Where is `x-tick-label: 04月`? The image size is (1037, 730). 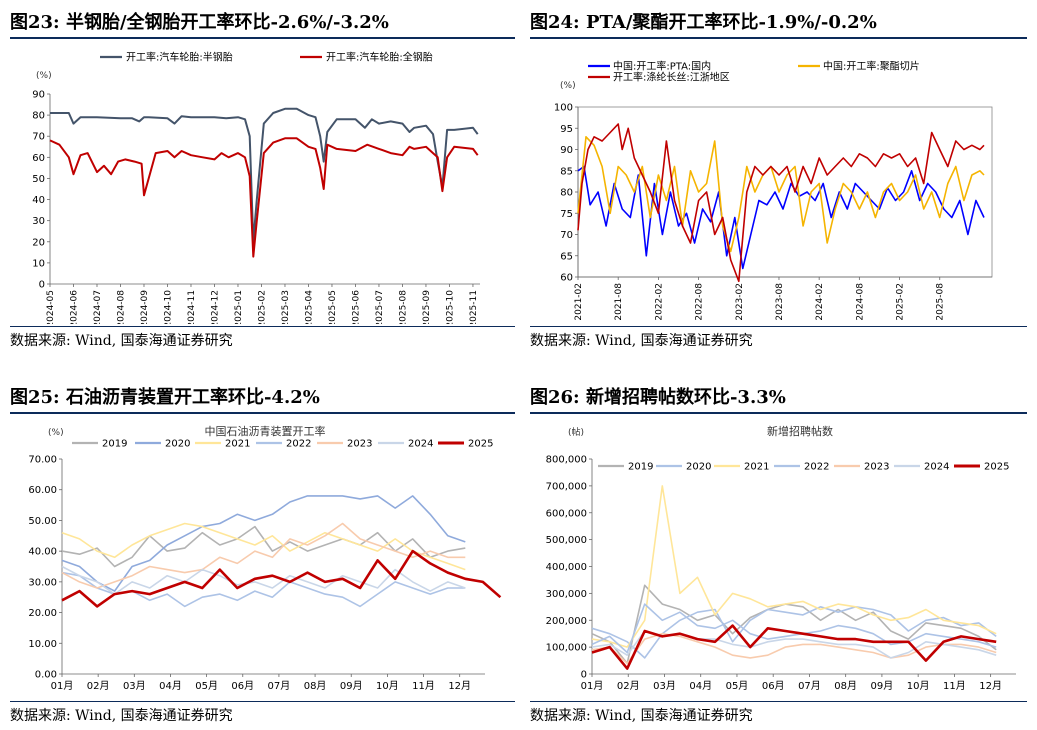 x-tick-label: 04月 is located at coordinates (700, 686).